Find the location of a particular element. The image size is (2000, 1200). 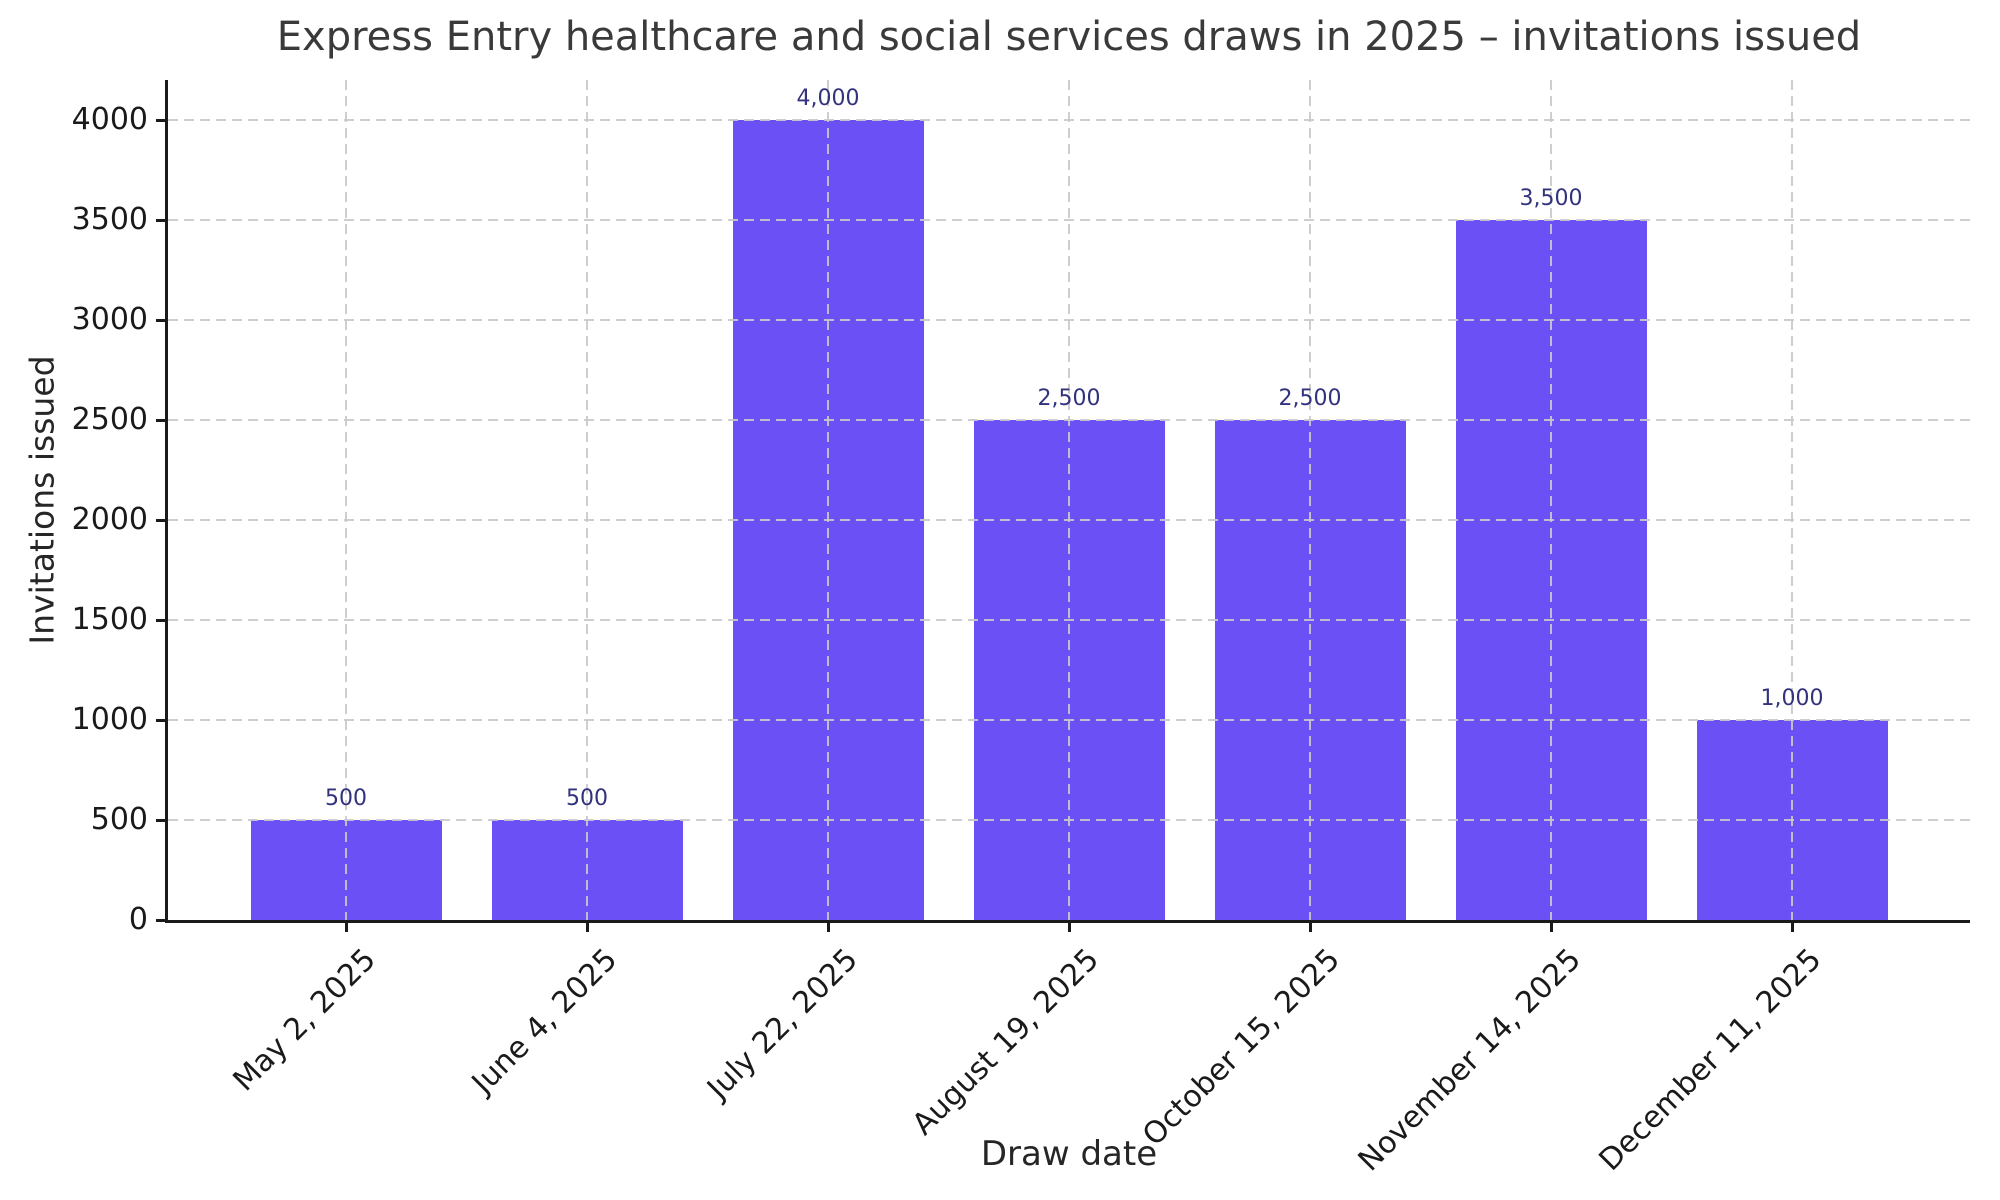

y-tick-label: 2500 is located at coordinates (109, 419).